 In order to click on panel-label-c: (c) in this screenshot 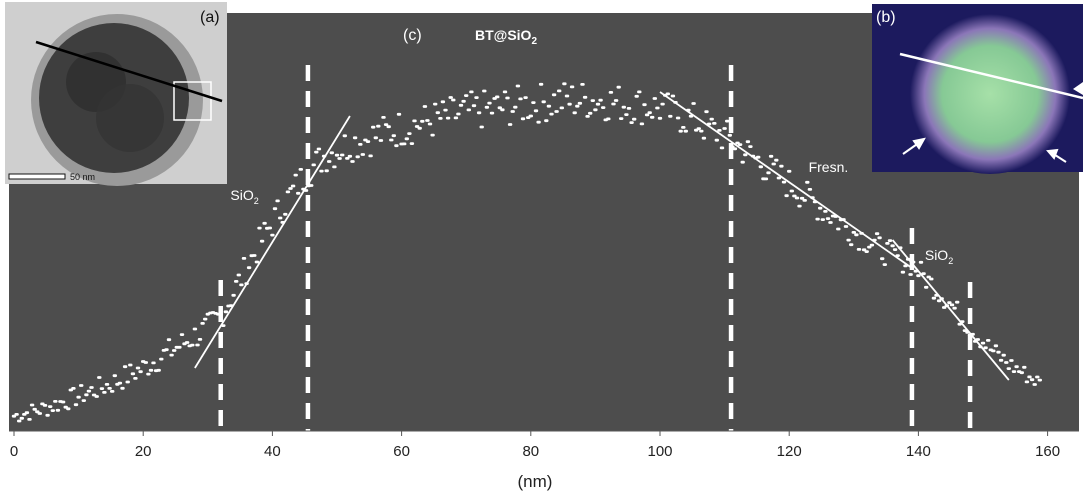, I will do `click(412, 35)`.